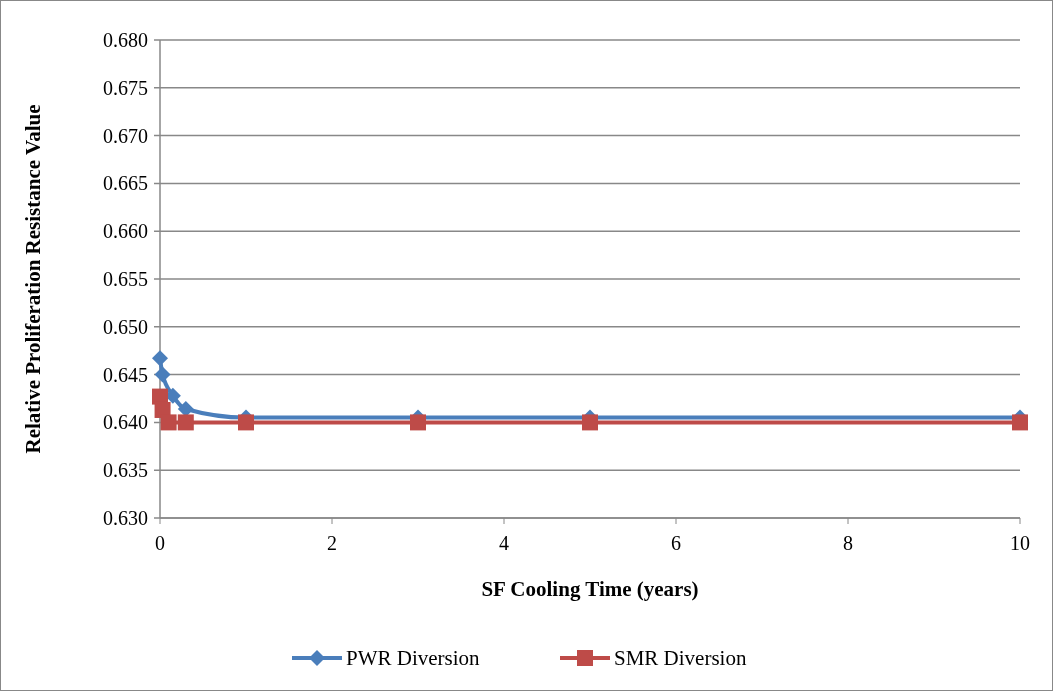 The height and width of the screenshot is (691, 1053). What do you see at coordinates (413, 658) in the screenshot?
I see `legend-label: PWR Diversion` at bounding box center [413, 658].